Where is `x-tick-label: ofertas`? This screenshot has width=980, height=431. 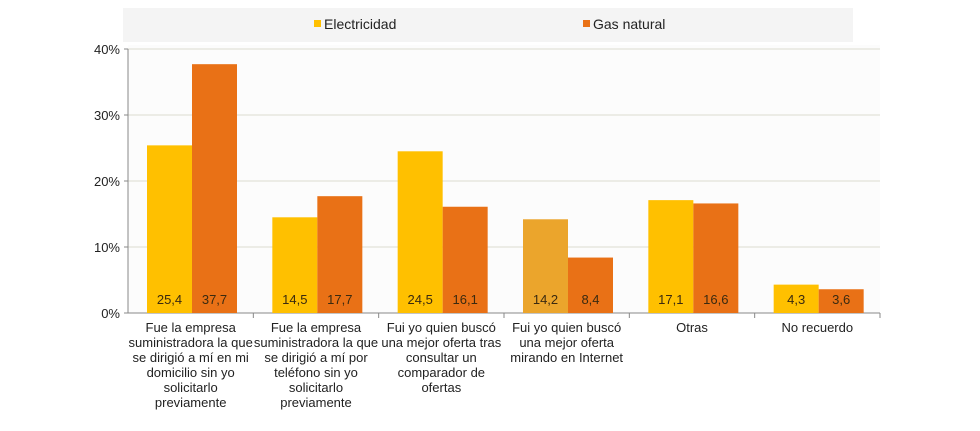 x-tick-label: ofertas is located at coordinates (441, 387).